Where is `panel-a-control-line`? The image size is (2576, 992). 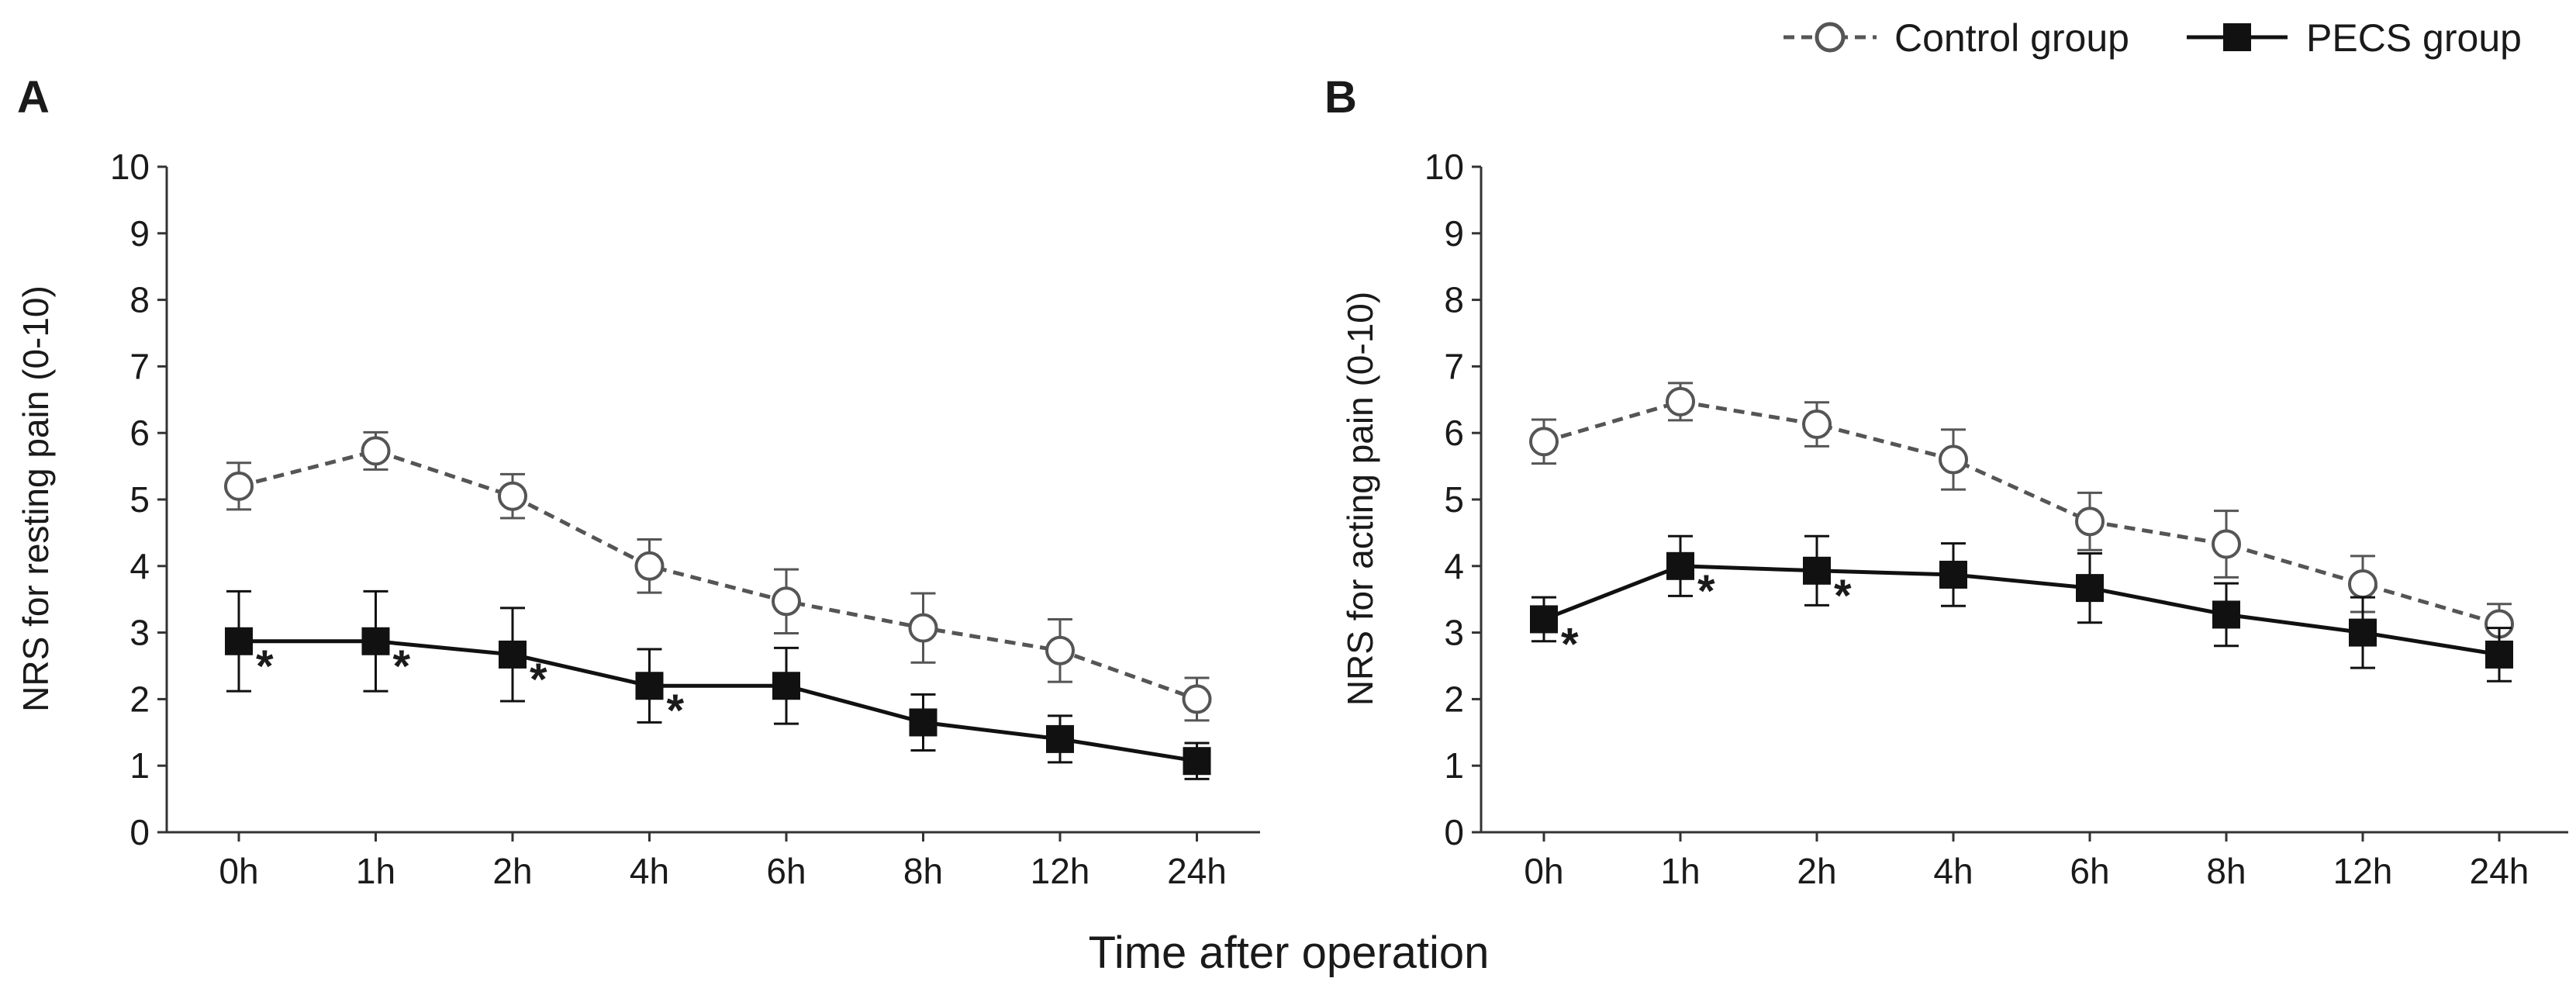 panel-a-control-line is located at coordinates (718, 574).